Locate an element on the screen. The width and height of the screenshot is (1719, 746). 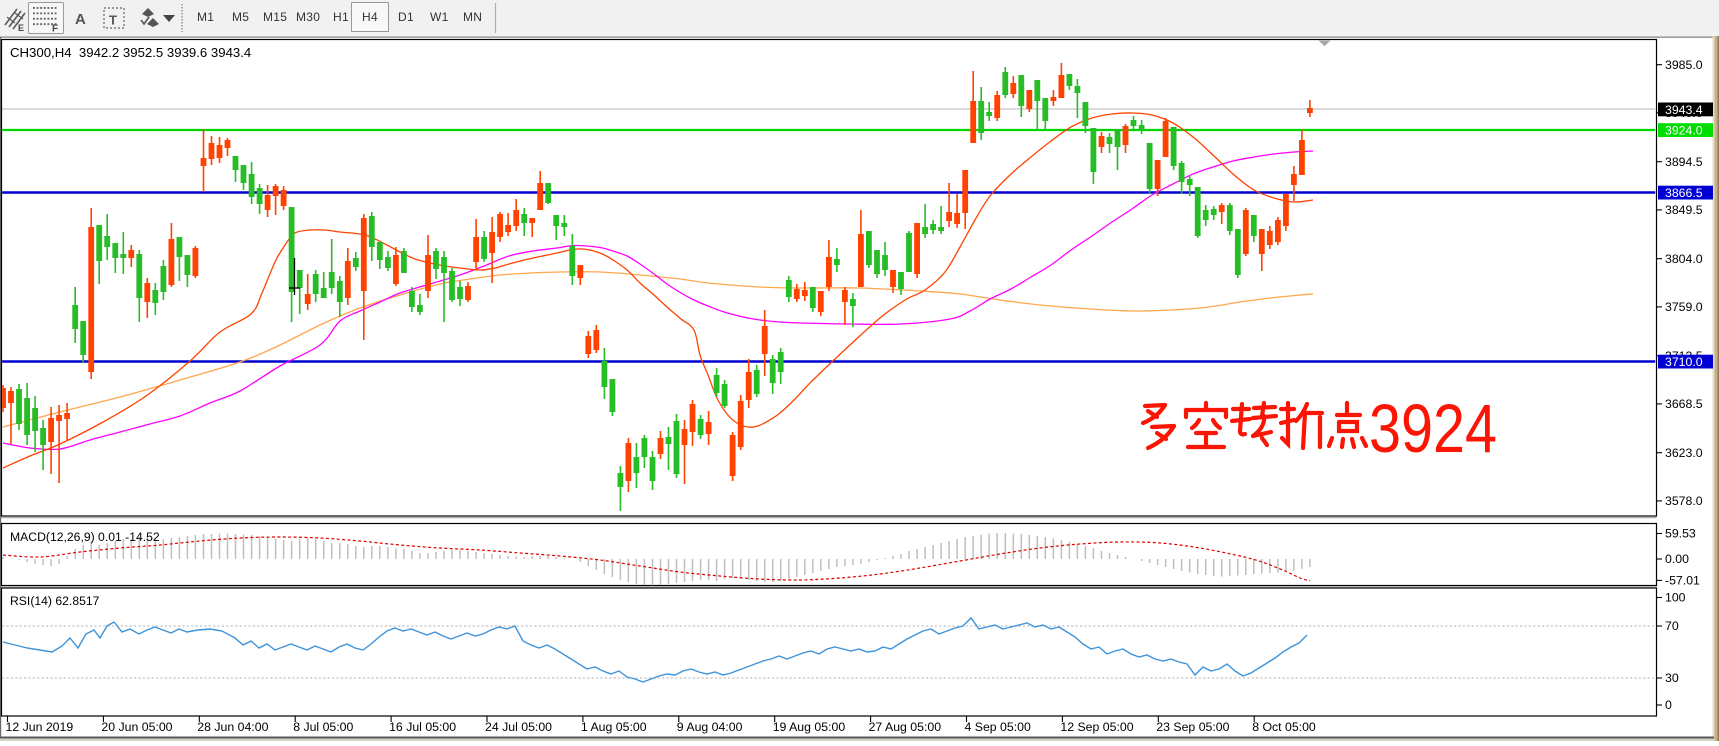
svg-text: 0 is located at coordinates (1668, 705).